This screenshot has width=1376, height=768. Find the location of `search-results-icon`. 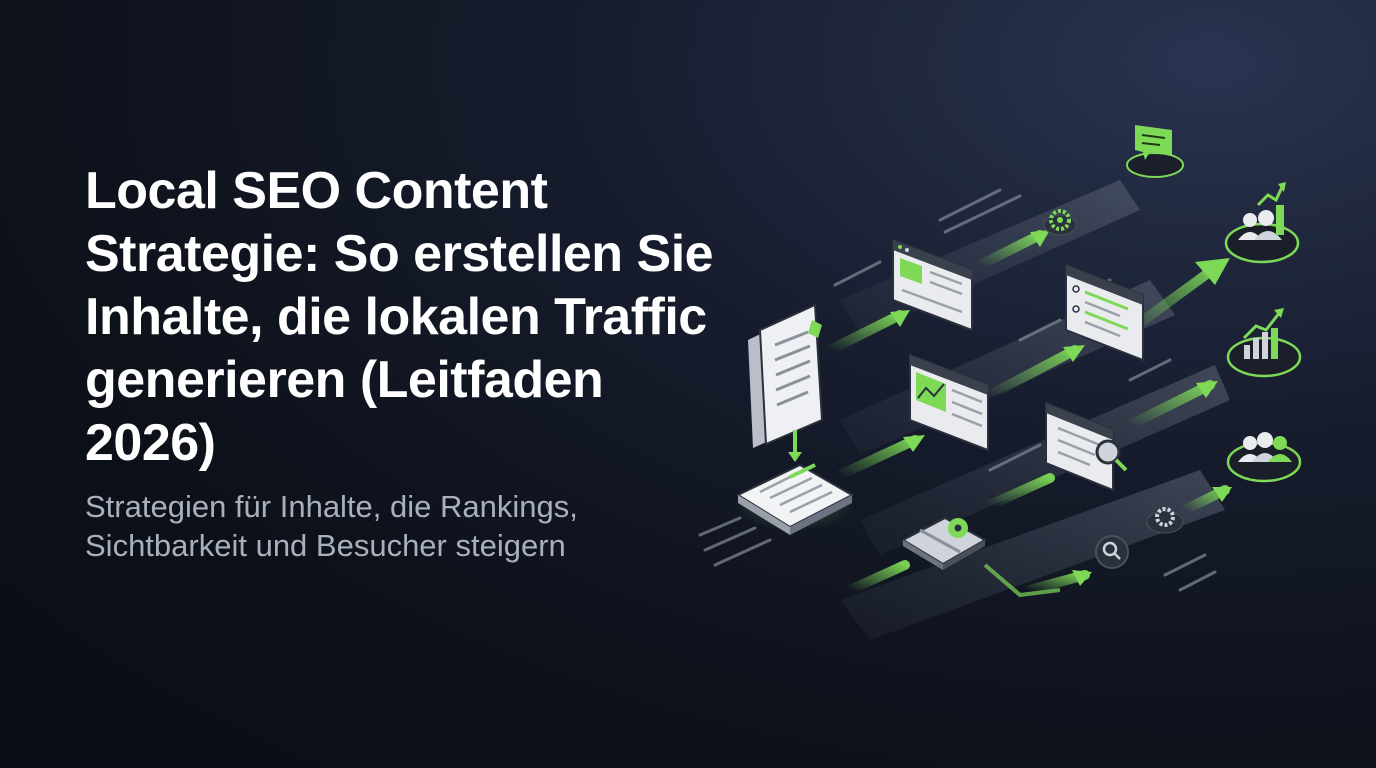

search-results-icon is located at coordinates (1104, 312).